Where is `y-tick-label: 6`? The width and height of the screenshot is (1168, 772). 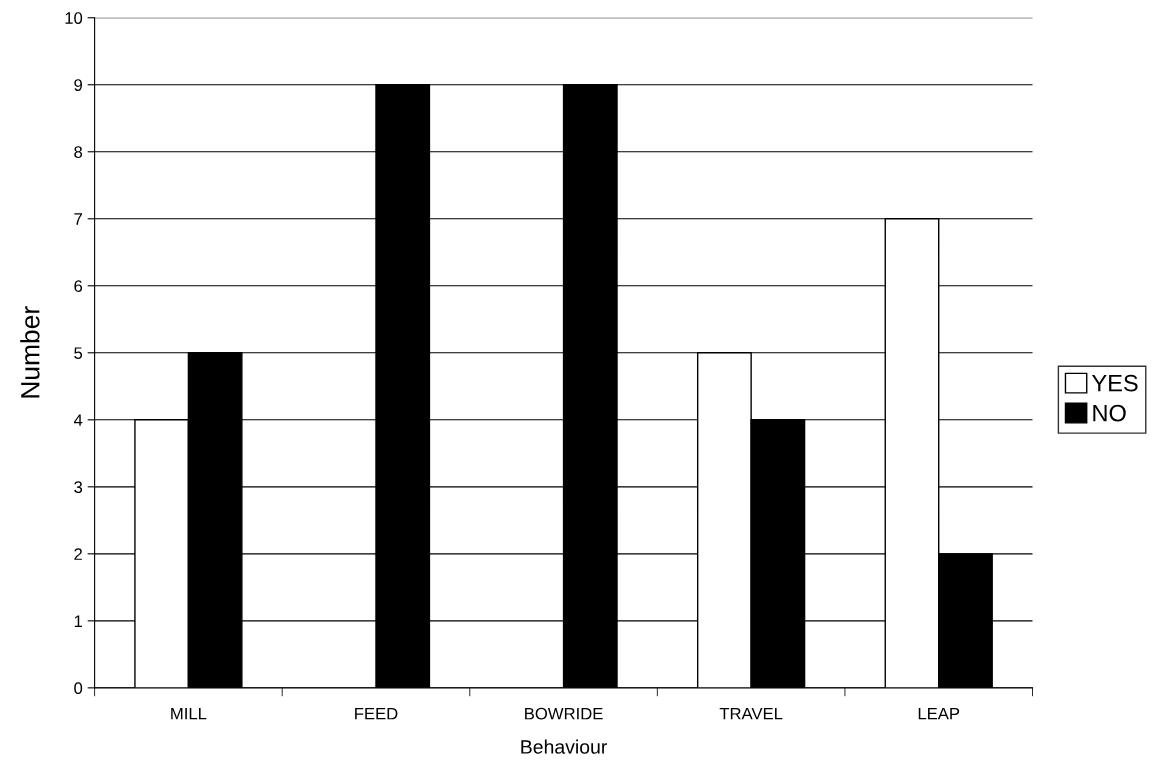 y-tick-label: 6 is located at coordinates (78, 286).